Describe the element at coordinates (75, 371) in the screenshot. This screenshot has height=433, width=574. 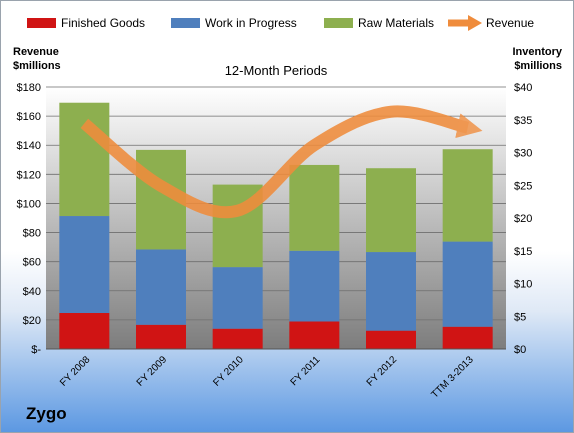
I see `x-tick-label: FY 2008` at that location.